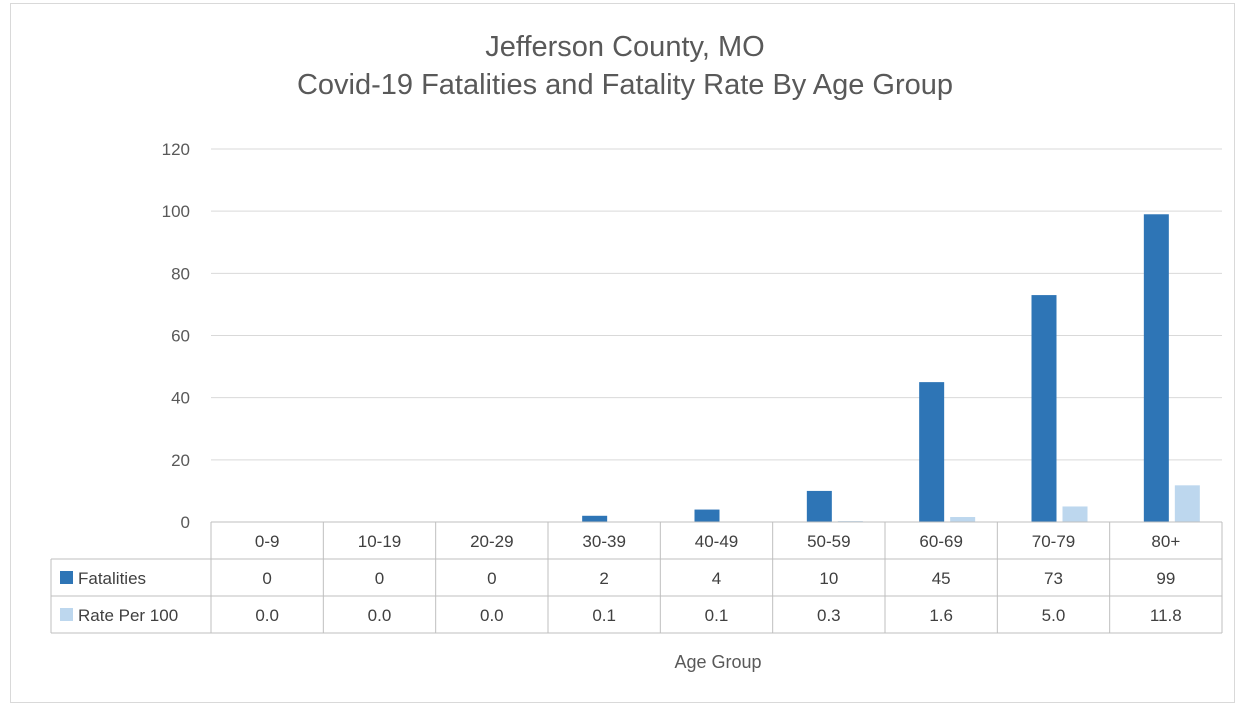 The height and width of the screenshot is (704, 1250). What do you see at coordinates (112, 578) in the screenshot?
I see `legend-label: Fatalities` at bounding box center [112, 578].